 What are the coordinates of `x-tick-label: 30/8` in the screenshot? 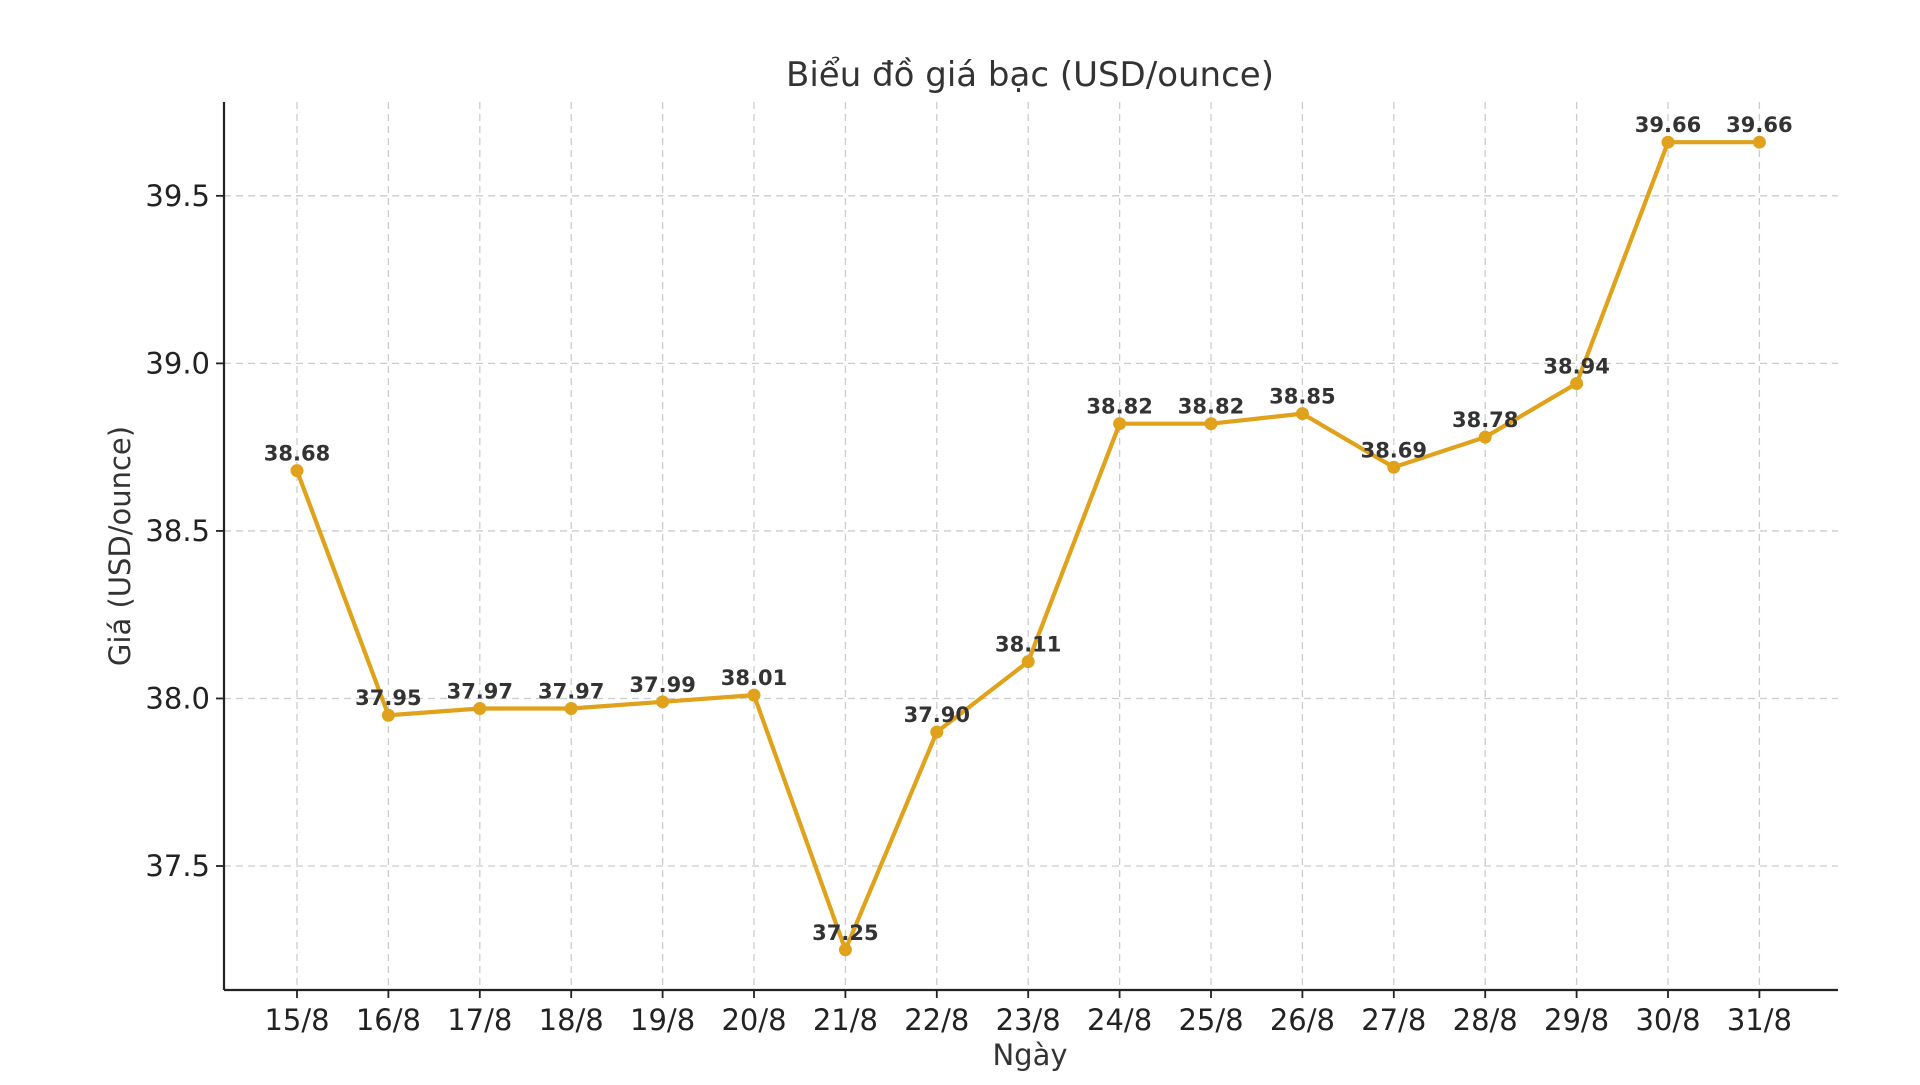 It's located at (1667, 1020).